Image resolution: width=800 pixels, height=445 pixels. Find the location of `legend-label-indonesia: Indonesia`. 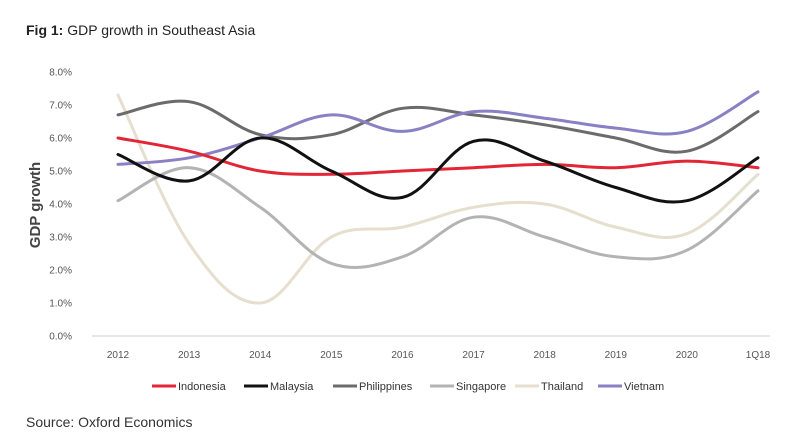

legend-label-indonesia: Indonesia is located at coordinates (202, 387).